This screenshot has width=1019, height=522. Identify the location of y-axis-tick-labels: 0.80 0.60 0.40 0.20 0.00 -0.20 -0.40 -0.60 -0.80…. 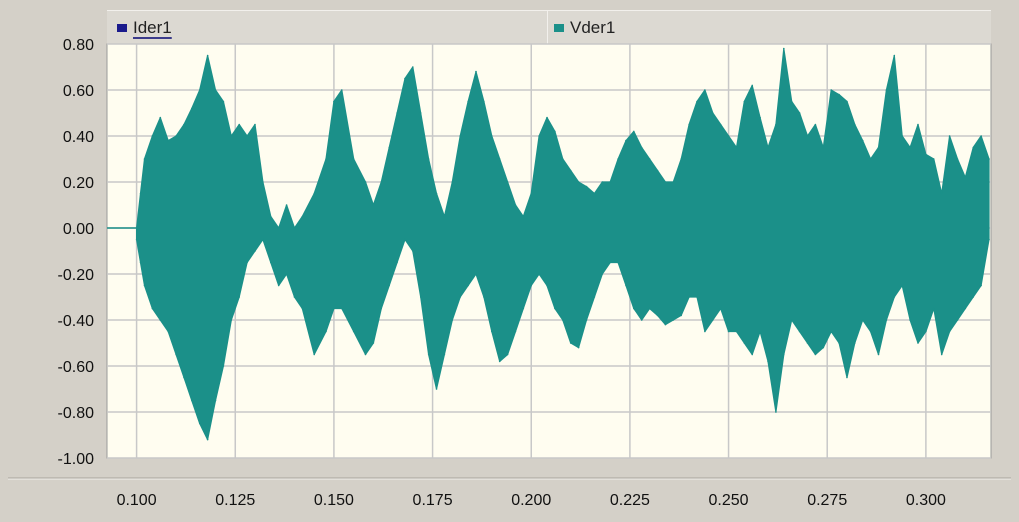
(76, 252).